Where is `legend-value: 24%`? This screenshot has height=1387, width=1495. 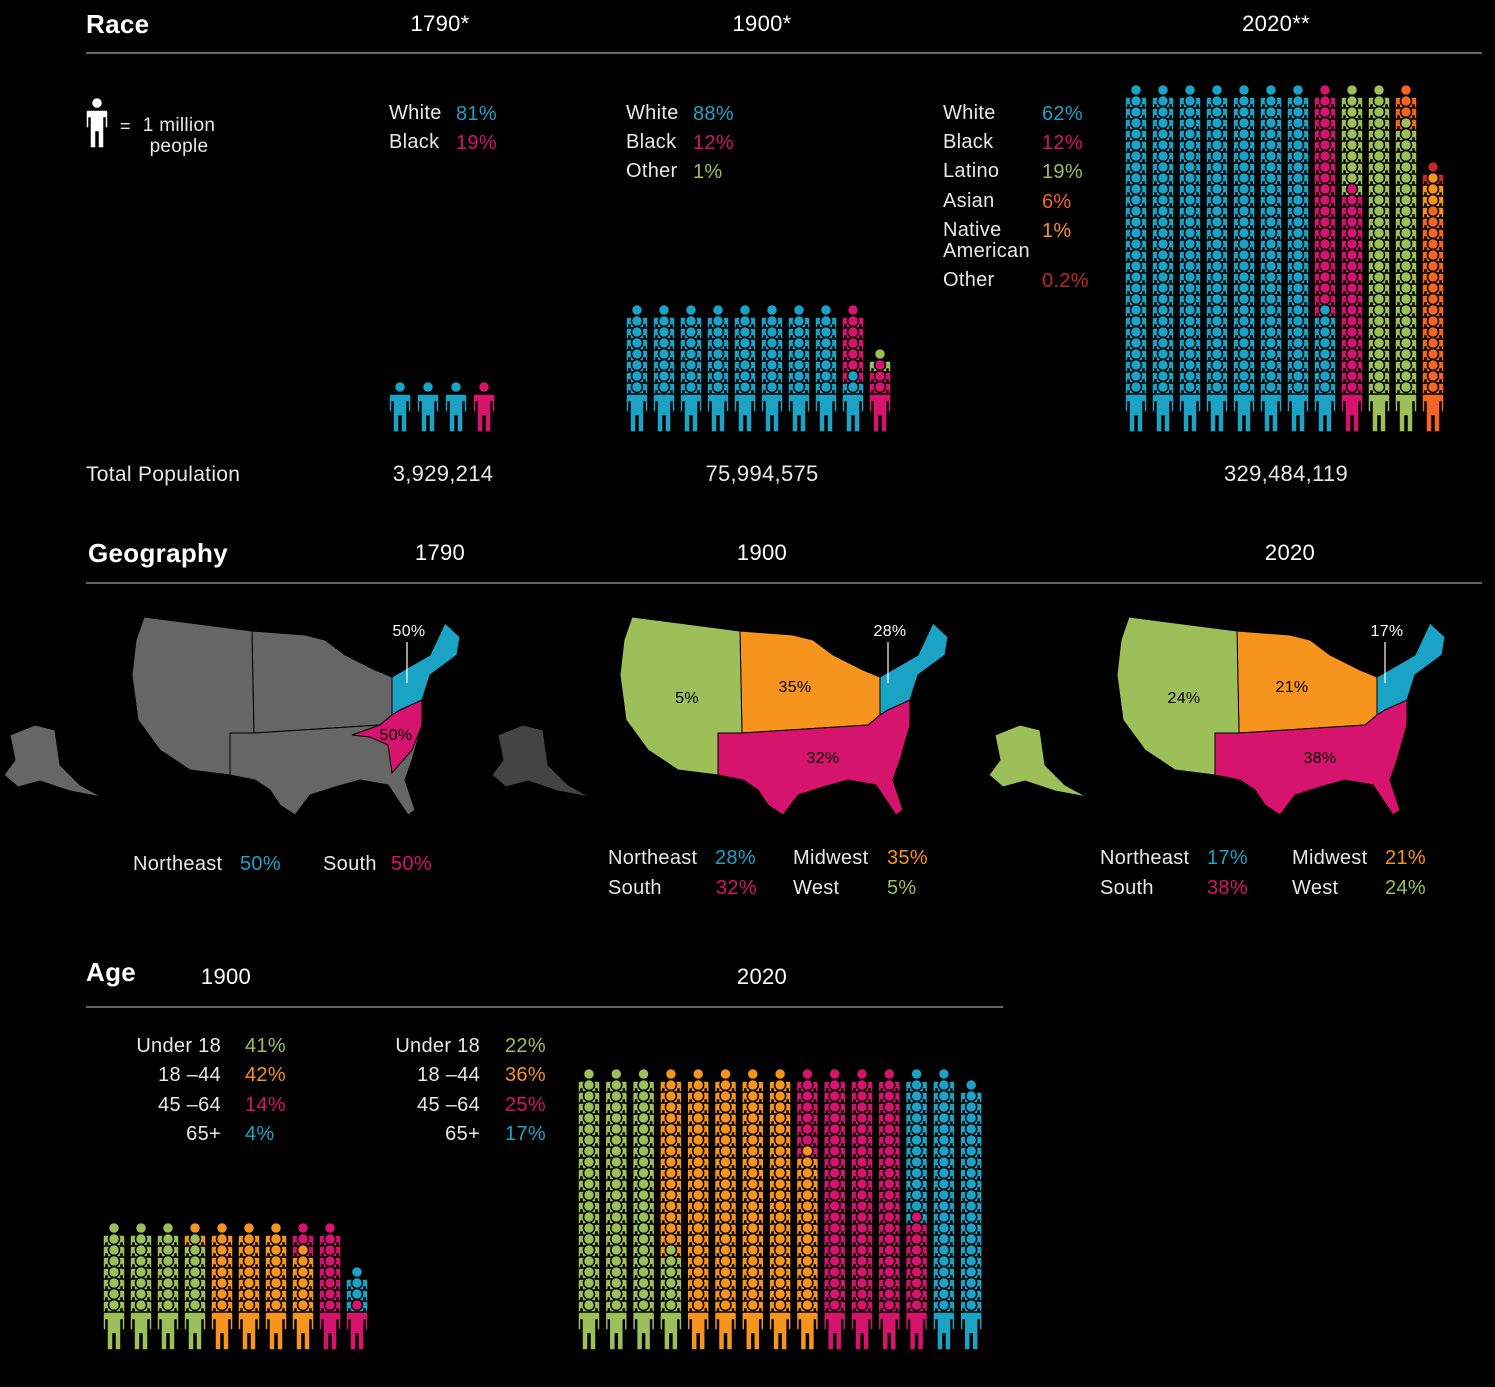 legend-value: 24% is located at coordinates (1405, 888).